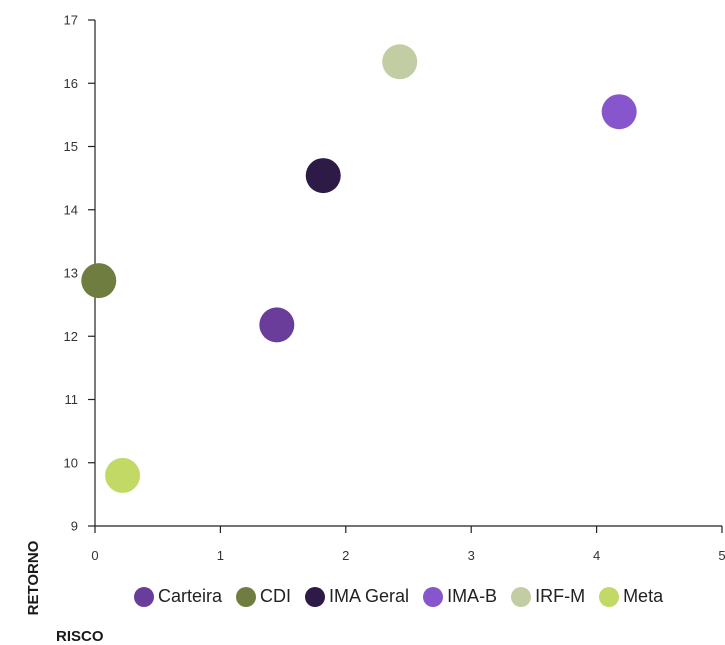 This screenshot has height=645, width=725. What do you see at coordinates (71, 462) in the screenshot?
I see `y-tick-label: 10` at bounding box center [71, 462].